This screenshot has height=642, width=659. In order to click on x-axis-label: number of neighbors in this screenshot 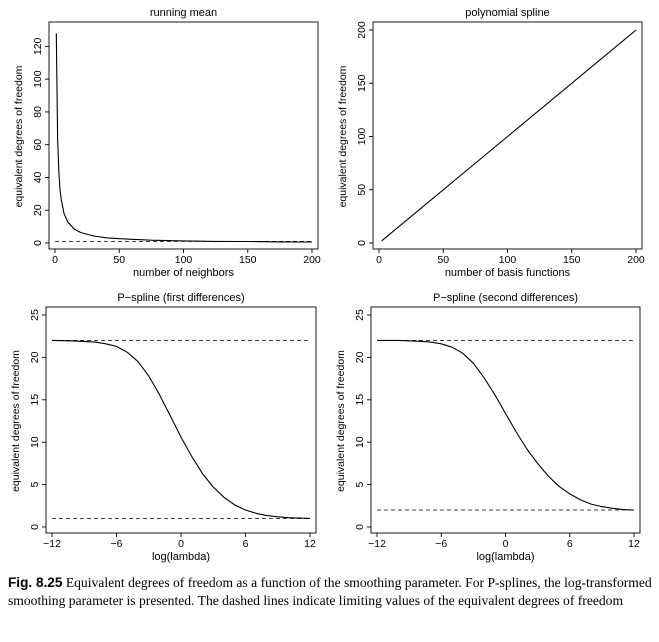, I will do `click(183, 273)`.